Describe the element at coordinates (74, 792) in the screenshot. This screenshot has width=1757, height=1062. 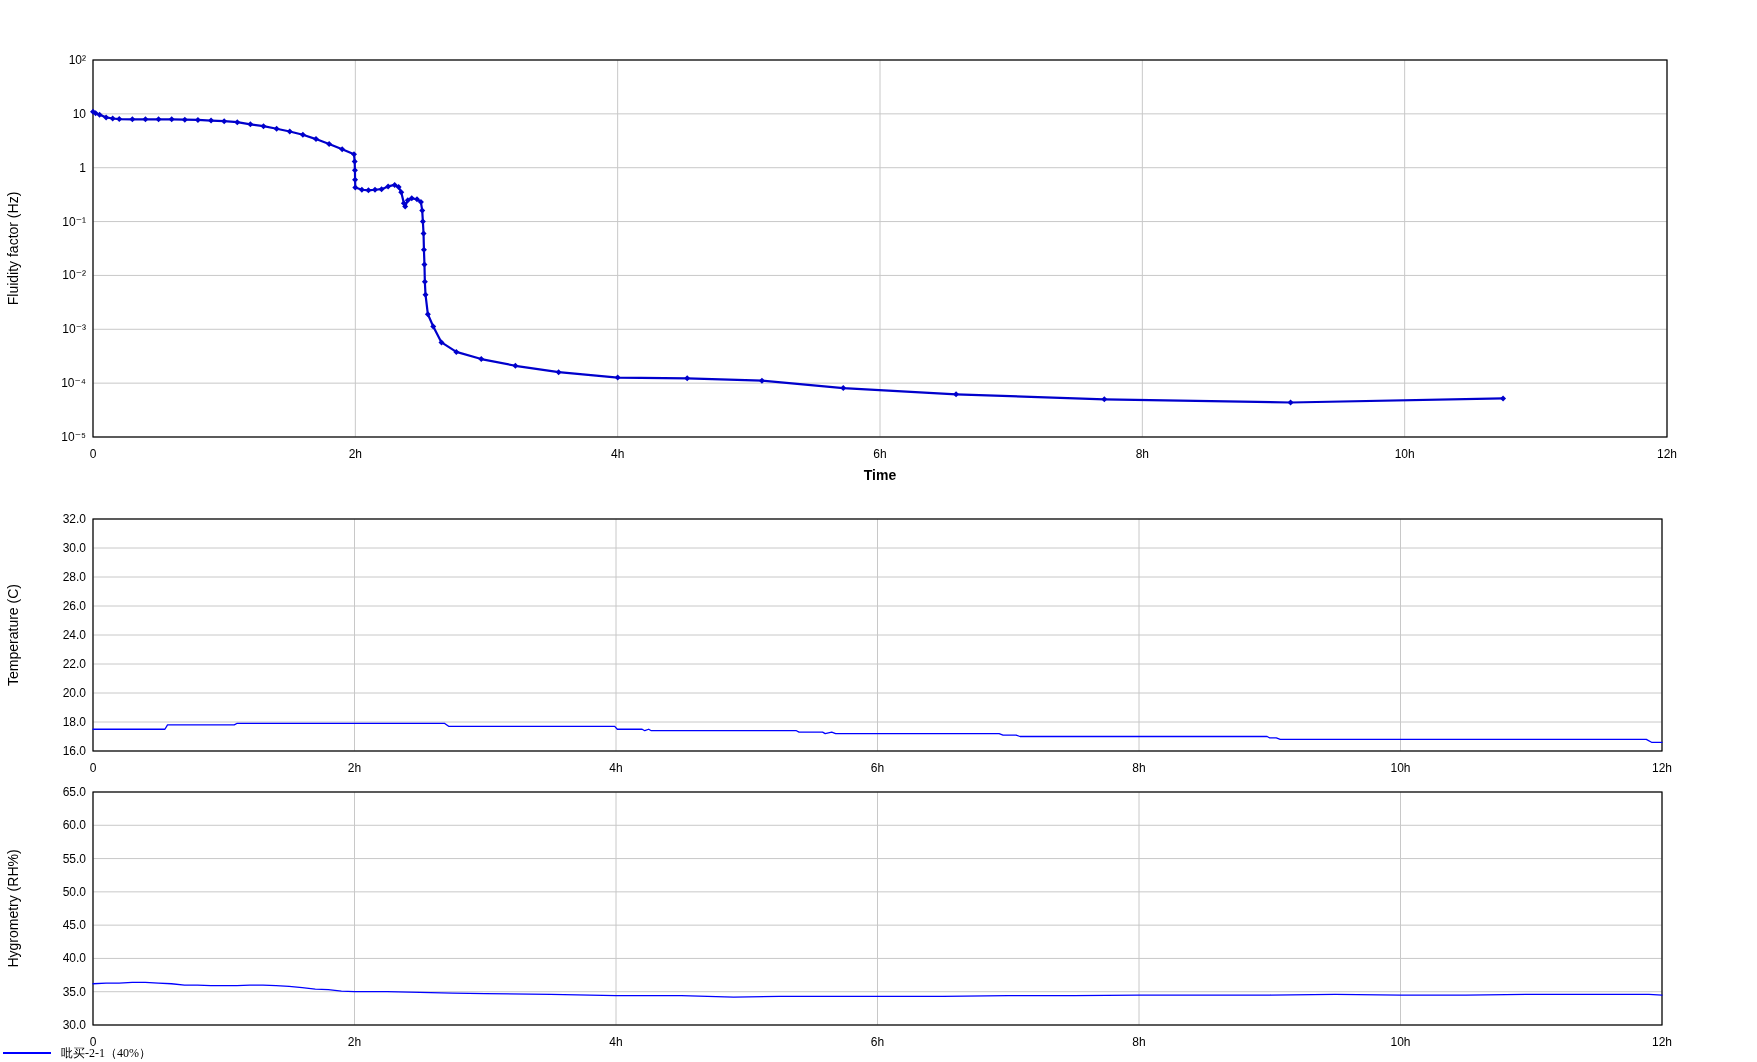
I see `y-tick-label: 65.0` at that location.